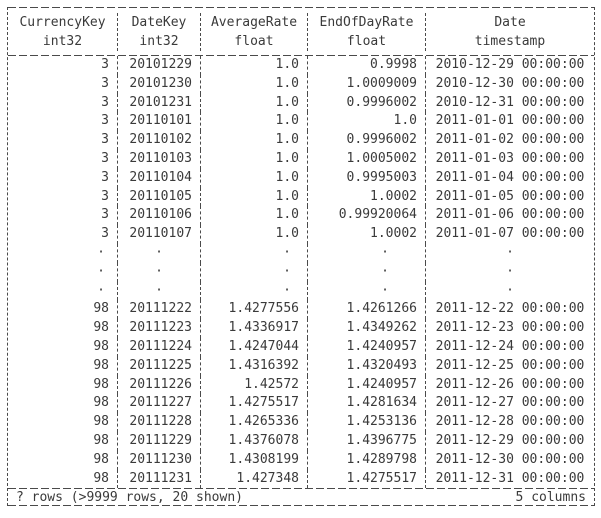  I want to click on table-cell: 20111231, so click(159, 479).